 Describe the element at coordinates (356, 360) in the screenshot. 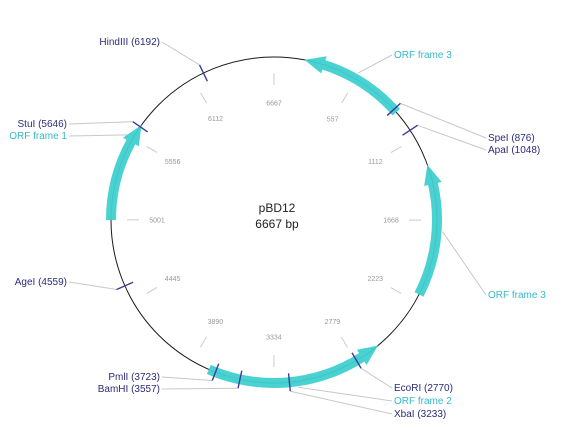

I see `site-marker-ecori` at that location.